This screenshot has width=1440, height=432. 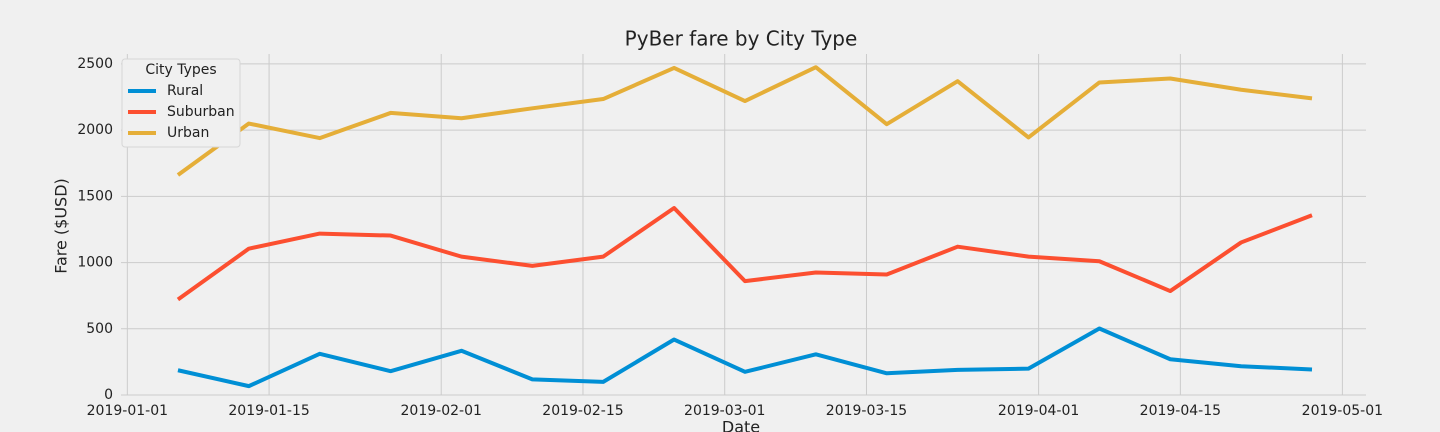 What do you see at coordinates (1342, 411) in the screenshot?
I see `x-tick-label: 2019-05-01` at bounding box center [1342, 411].